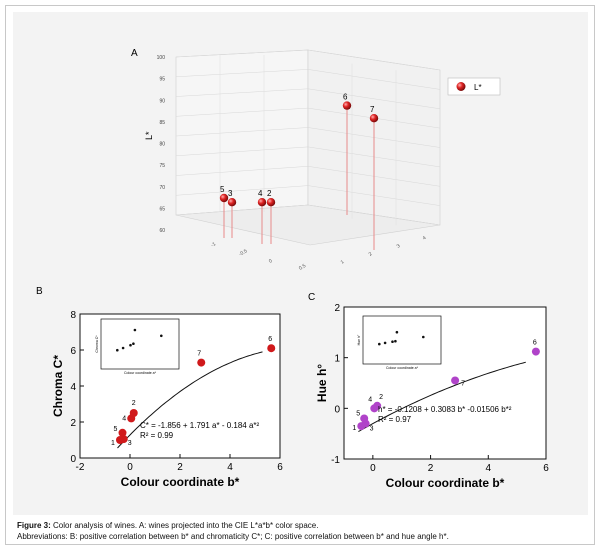 The height and width of the screenshot is (549, 600). Describe the element at coordinates (381, 397) in the screenshot. I see `data-point-label: 2` at that location.